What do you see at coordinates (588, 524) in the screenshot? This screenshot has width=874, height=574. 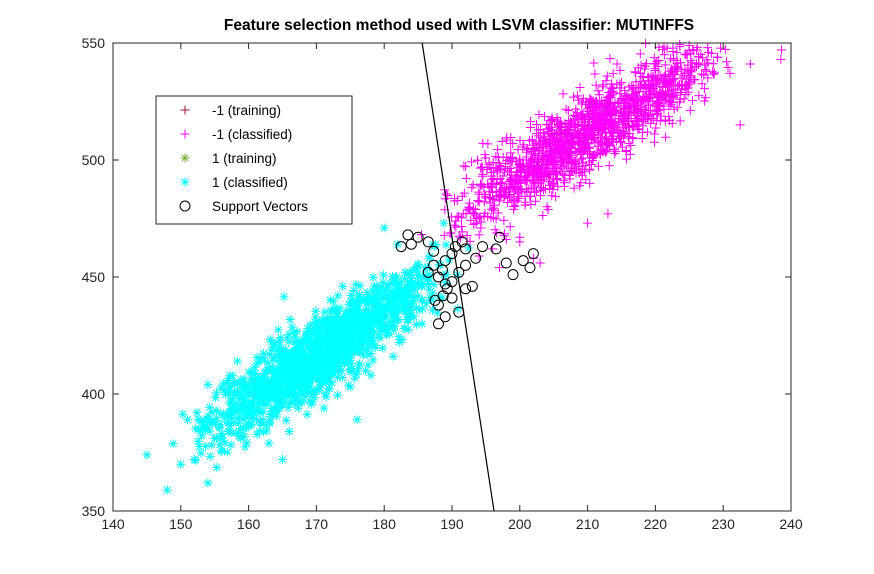 I see `x-tick-label: 210` at bounding box center [588, 524].